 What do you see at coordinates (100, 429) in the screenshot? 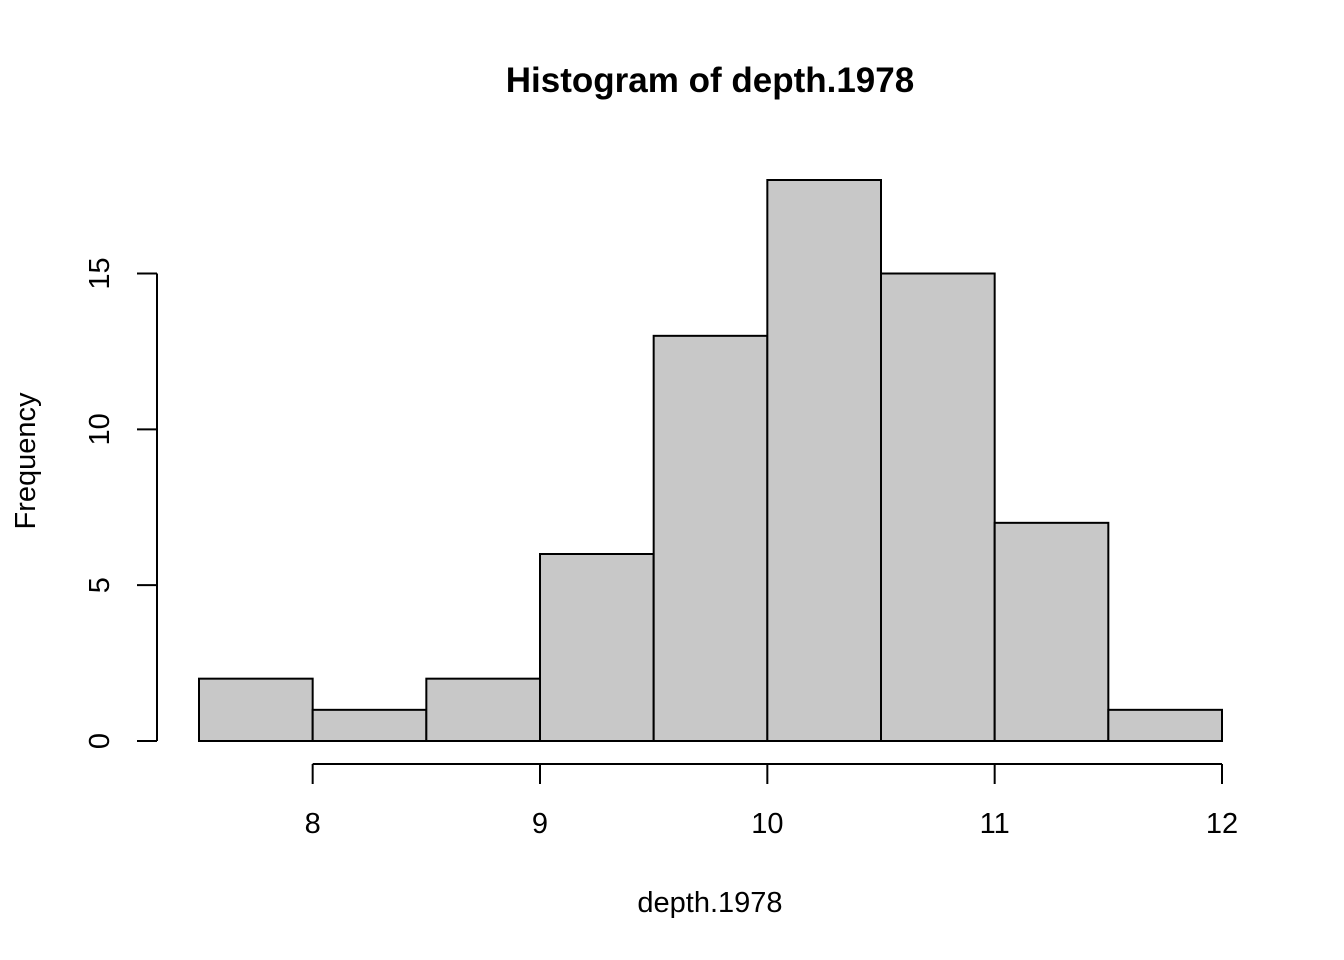
I see `y-tick-label: 10` at bounding box center [100, 429].